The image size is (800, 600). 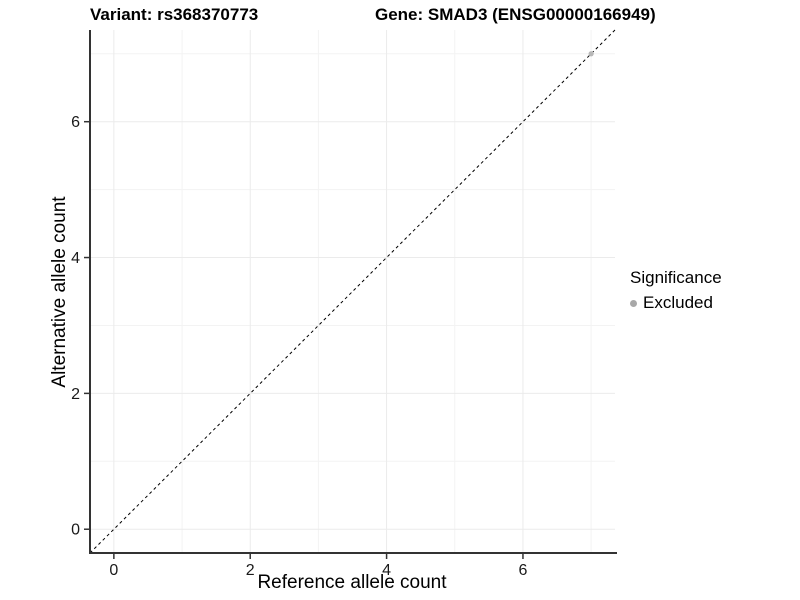 I want to click on legend: Significance Excluded, so click(x=676, y=290).